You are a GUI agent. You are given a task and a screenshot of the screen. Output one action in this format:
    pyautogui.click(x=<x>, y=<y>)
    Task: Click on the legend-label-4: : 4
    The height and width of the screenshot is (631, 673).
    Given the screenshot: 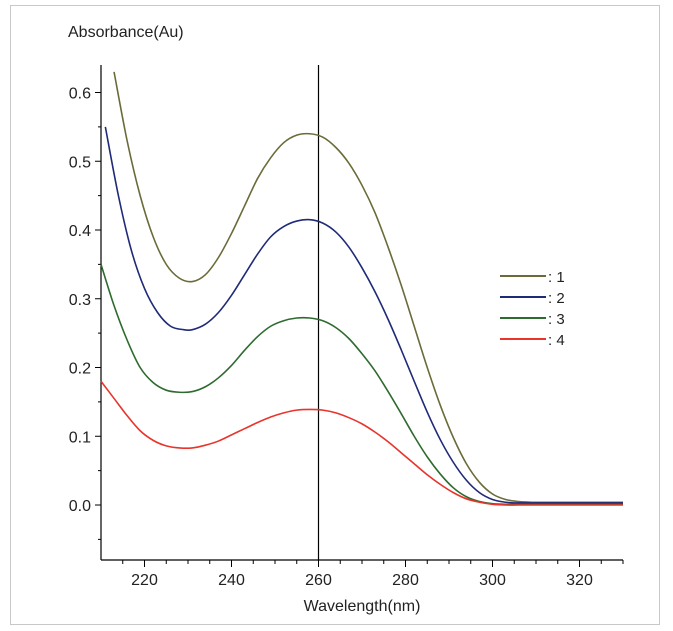 What is the action you would take?
    pyautogui.click(x=556, y=340)
    